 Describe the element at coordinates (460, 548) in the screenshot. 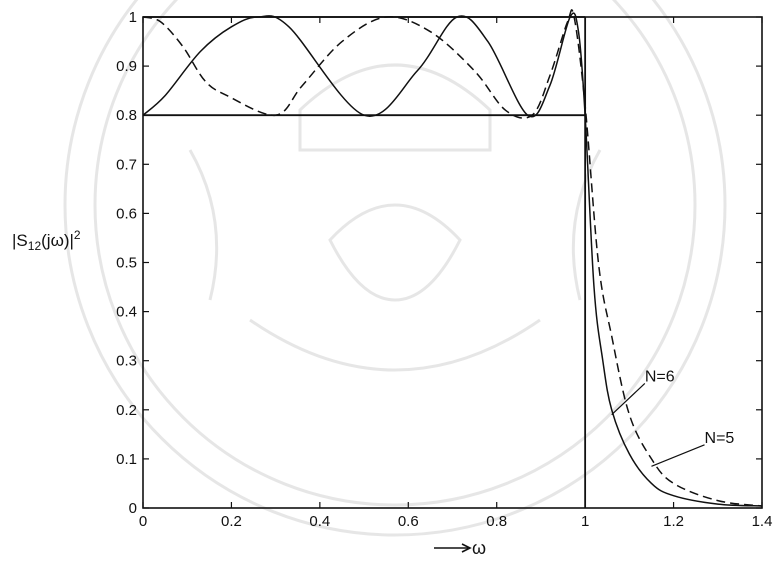

I see `x-axis-label: ω` at that location.